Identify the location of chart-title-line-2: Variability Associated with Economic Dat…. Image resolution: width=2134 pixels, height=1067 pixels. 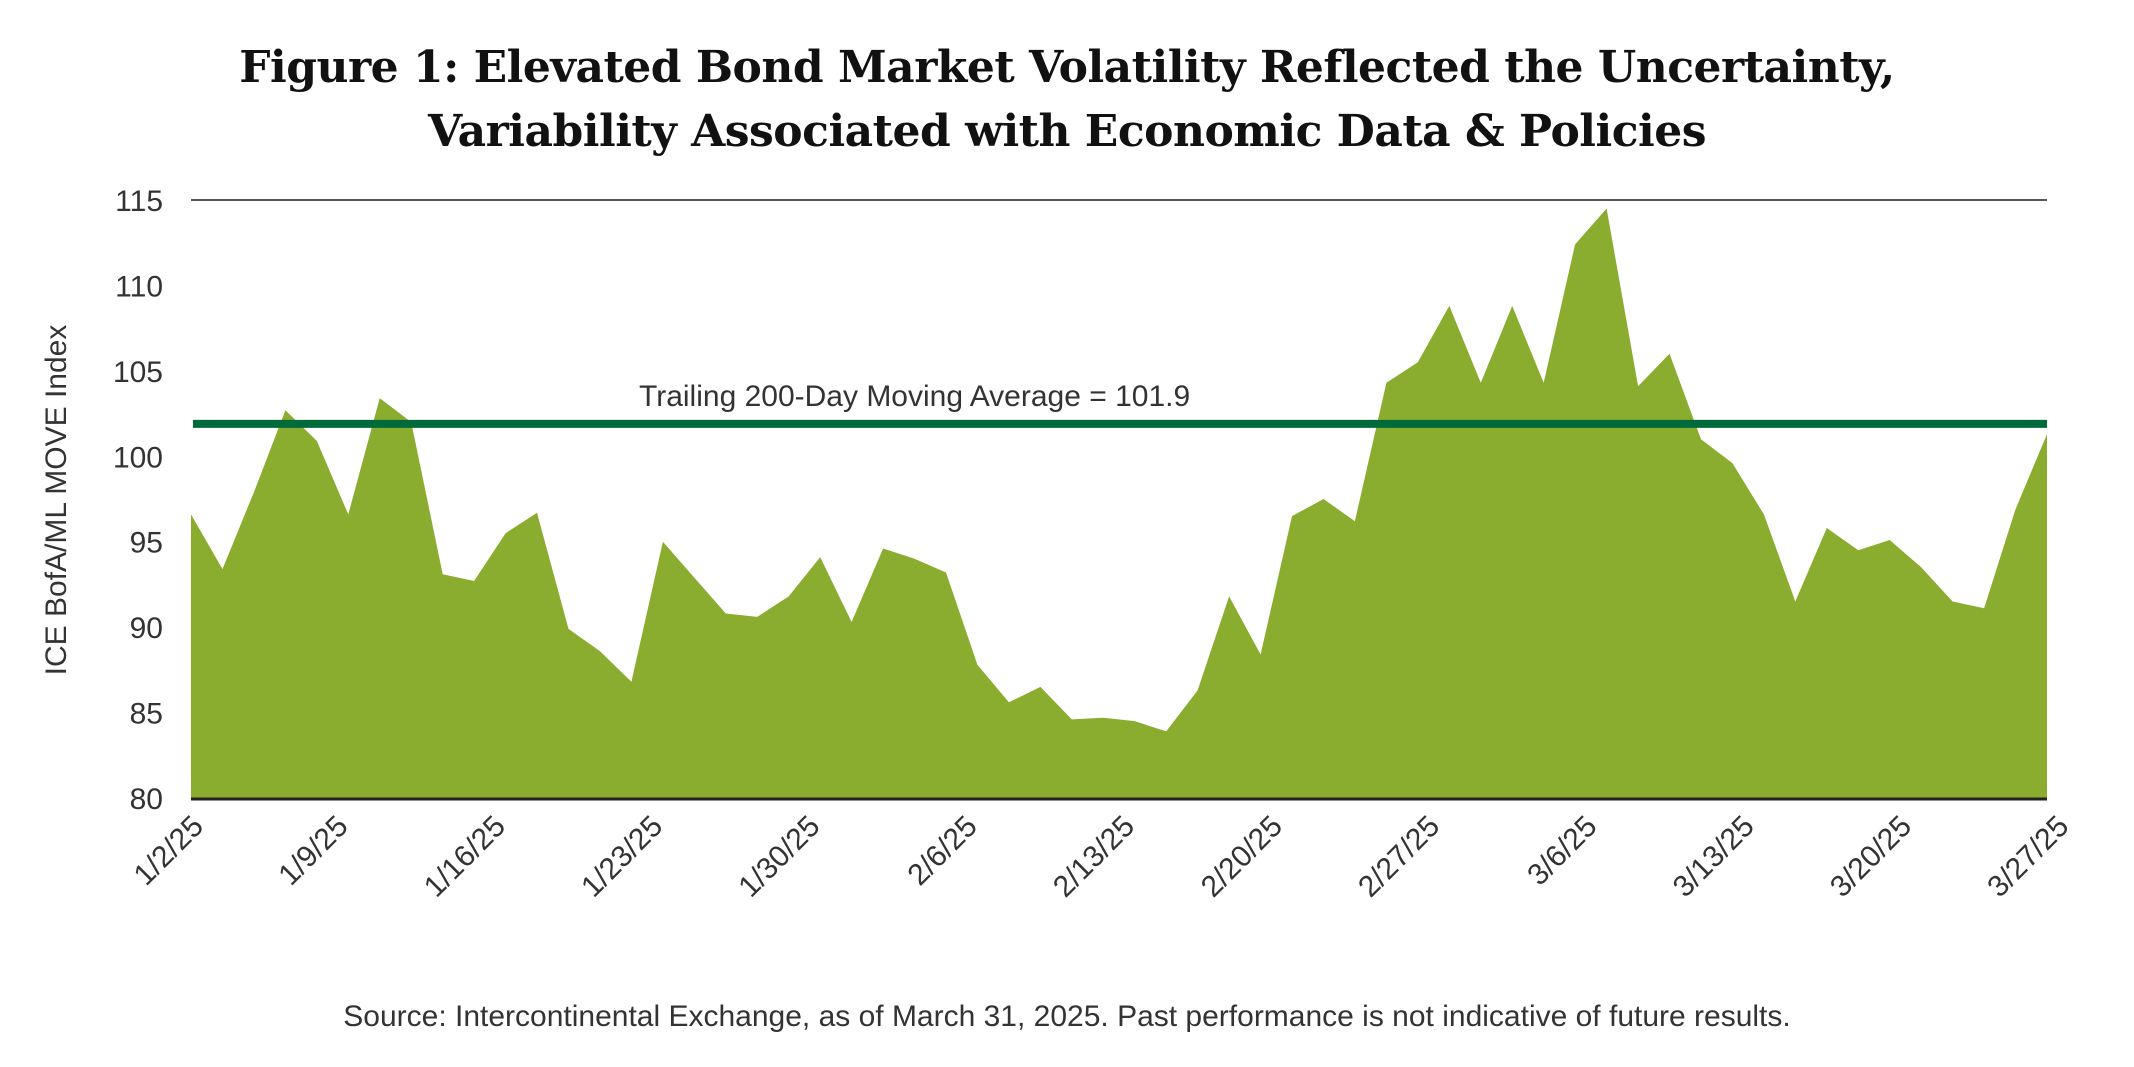
(1067, 131).